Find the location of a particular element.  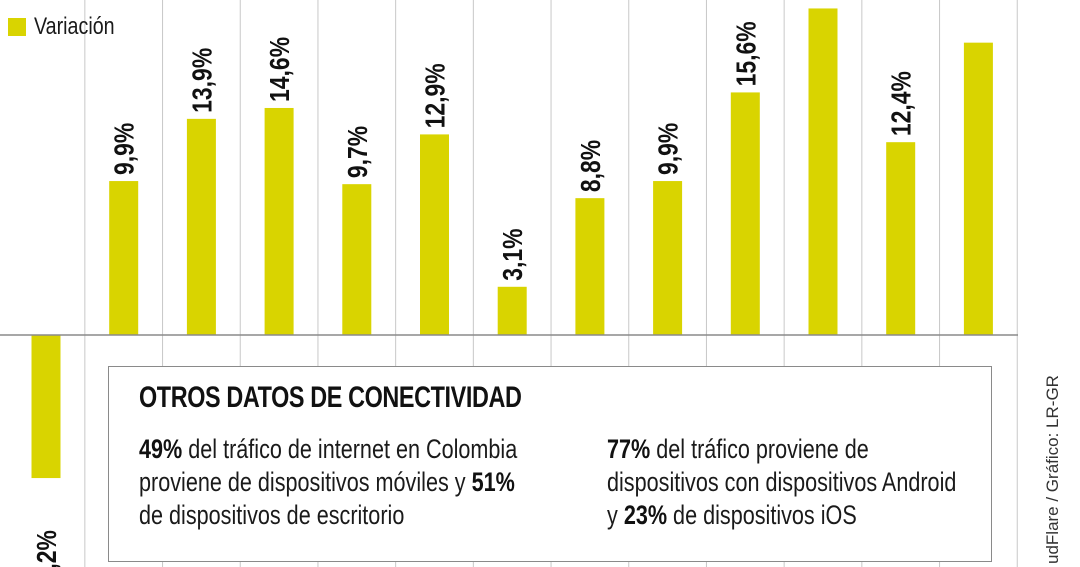

data-label: 13,9% is located at coordinates (202, 80).